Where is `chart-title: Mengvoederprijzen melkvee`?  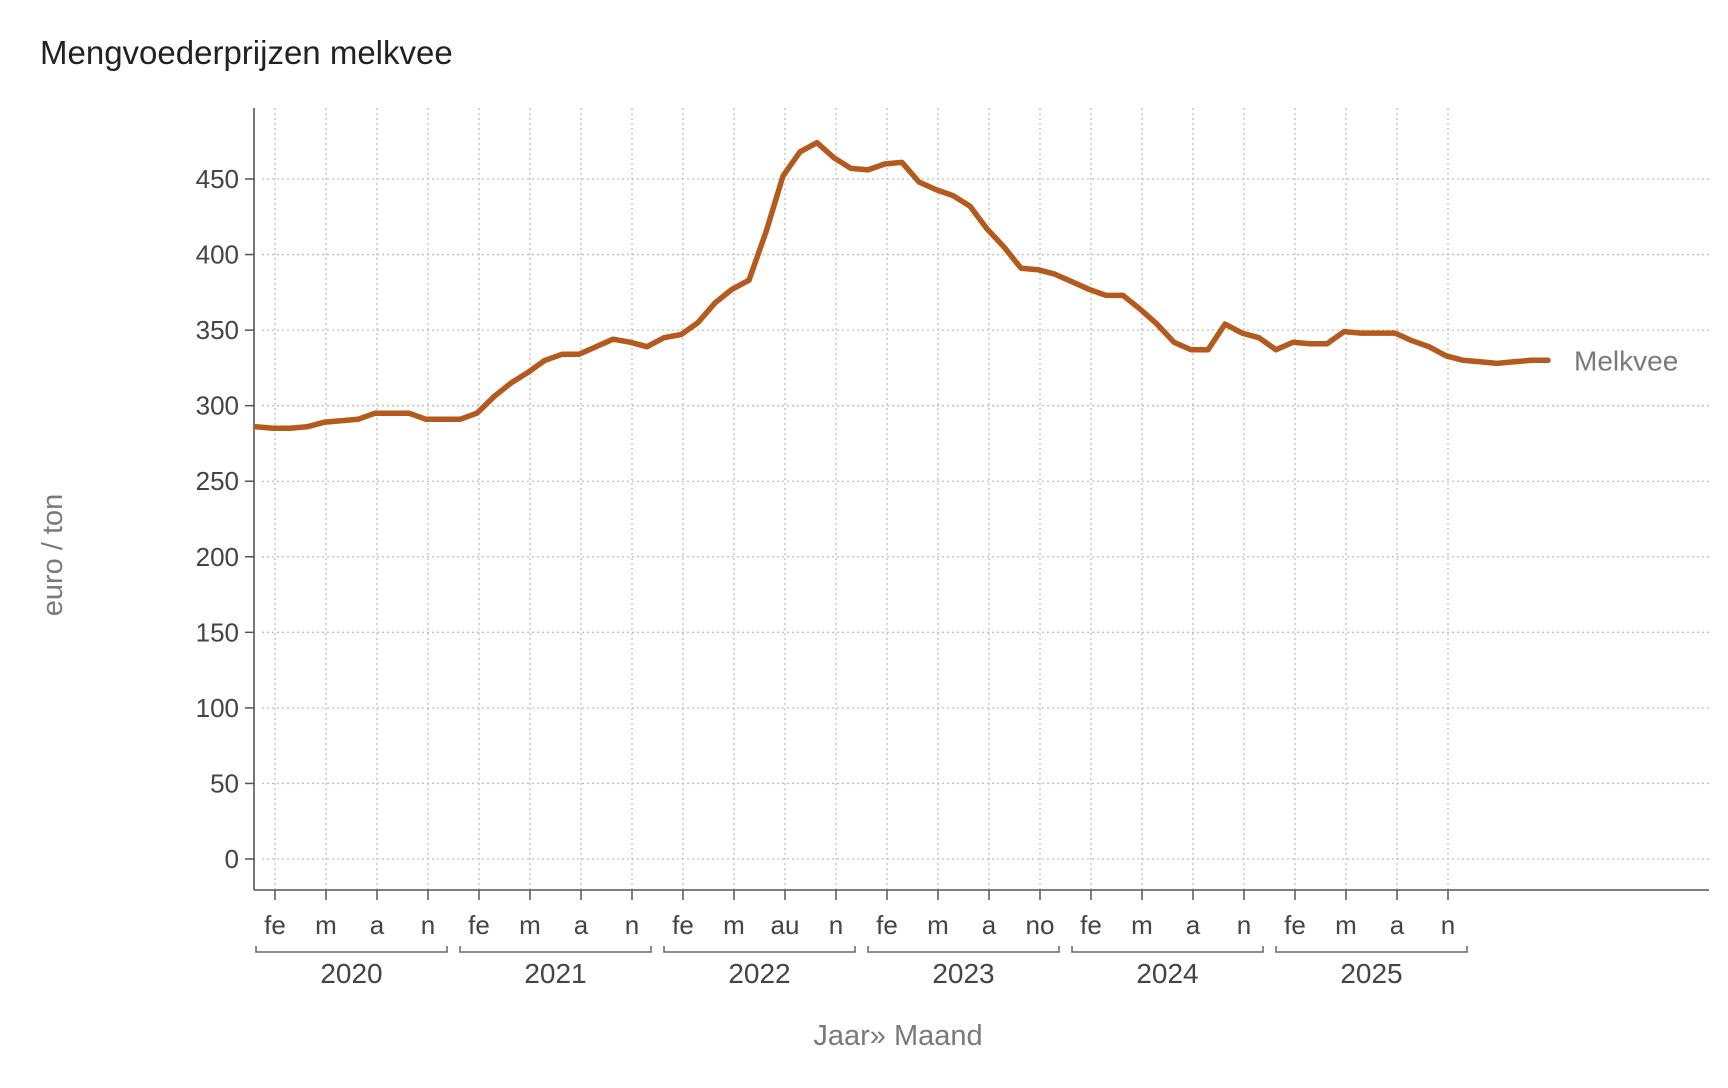
chart-title: Mengvoederprijzen melkvee is located at coordinates (246, 52).